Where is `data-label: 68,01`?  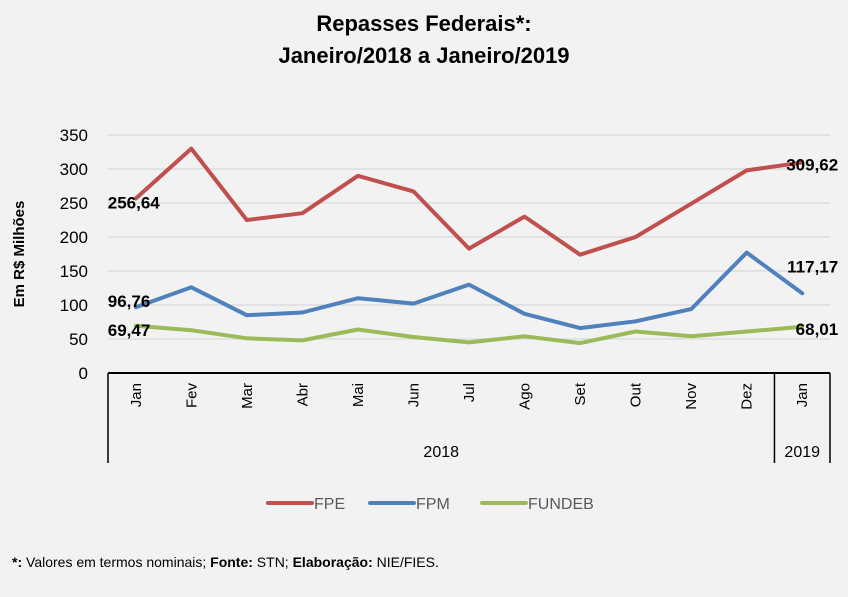 data-label: 68,01 is located at coordinates (817, 329).